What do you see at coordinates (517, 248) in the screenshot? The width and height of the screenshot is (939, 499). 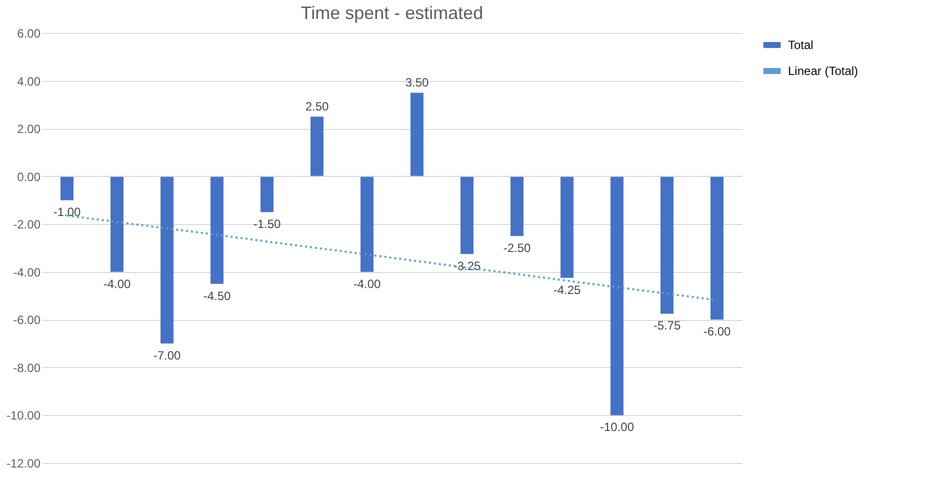 I see `data-label: -2.50` at bounding box center [517, 248].